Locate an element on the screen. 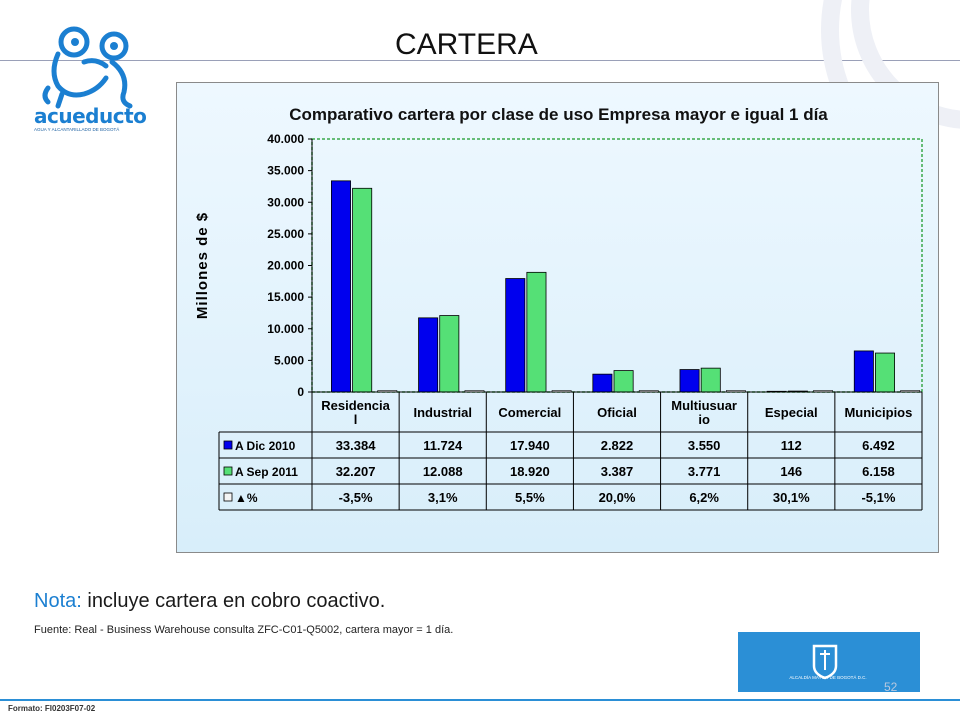 The image size is (960, 720). y-tick-label: 15.000 is located at coordinates (285, 297).